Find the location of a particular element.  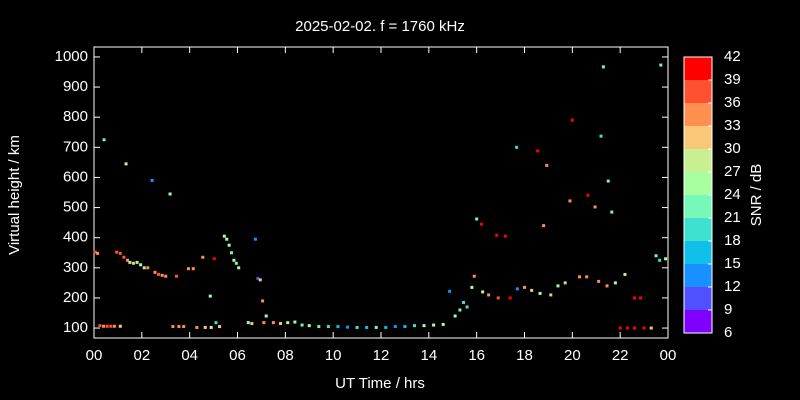

colorbar-tick-label: 33 is located at coordinates (732, 125).